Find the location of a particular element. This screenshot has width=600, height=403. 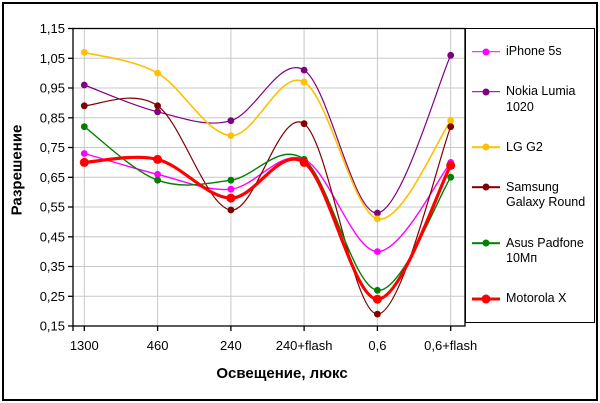

legend-label: Samsung Galaxy Round is located at coordinates (546, 194).